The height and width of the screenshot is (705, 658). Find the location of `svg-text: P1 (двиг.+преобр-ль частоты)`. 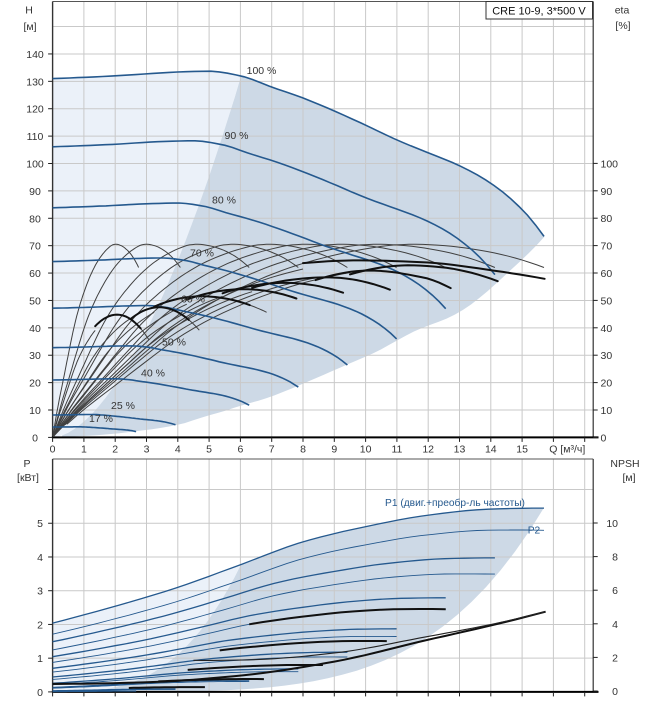

svg-text: P1 (двиг.+преобр-ль частоты) is located at coordinates (455, 503).